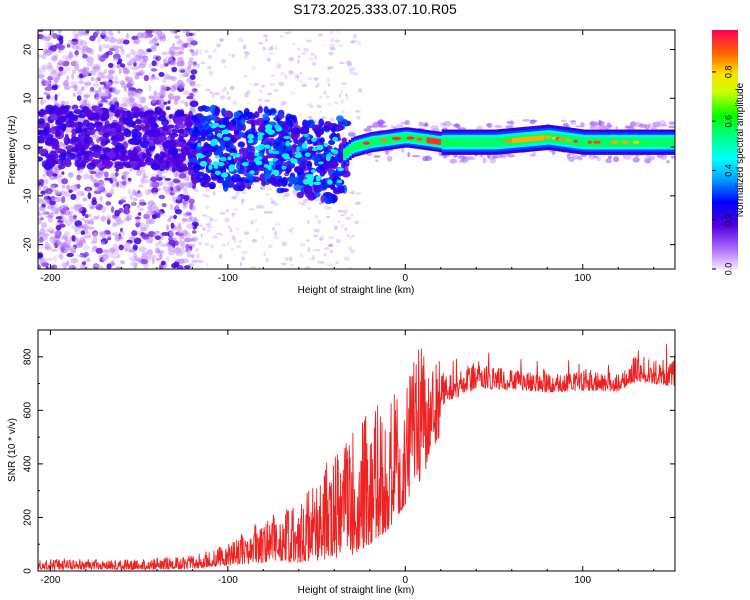 The height and width of the screenshot is (600, 750). I want to click on snr-x-label: Height of straight line (km), so click(356, 590).